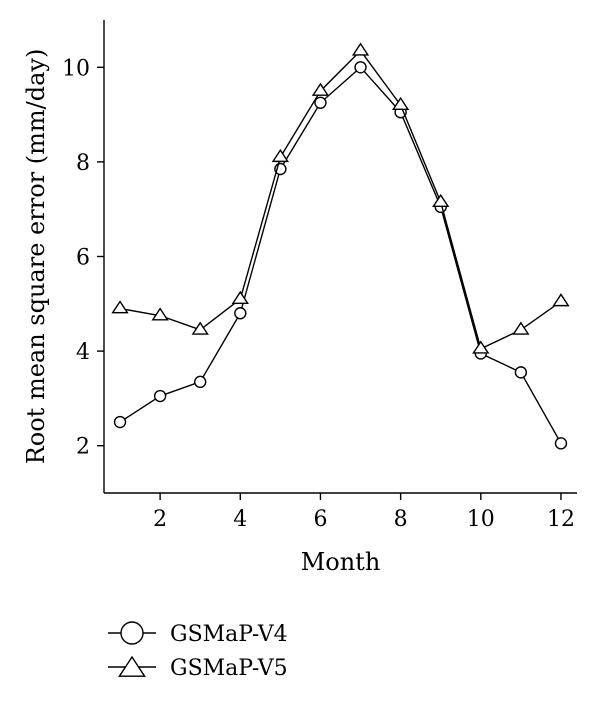  I want to click on y-tick-label: 2, so click(83, 447).